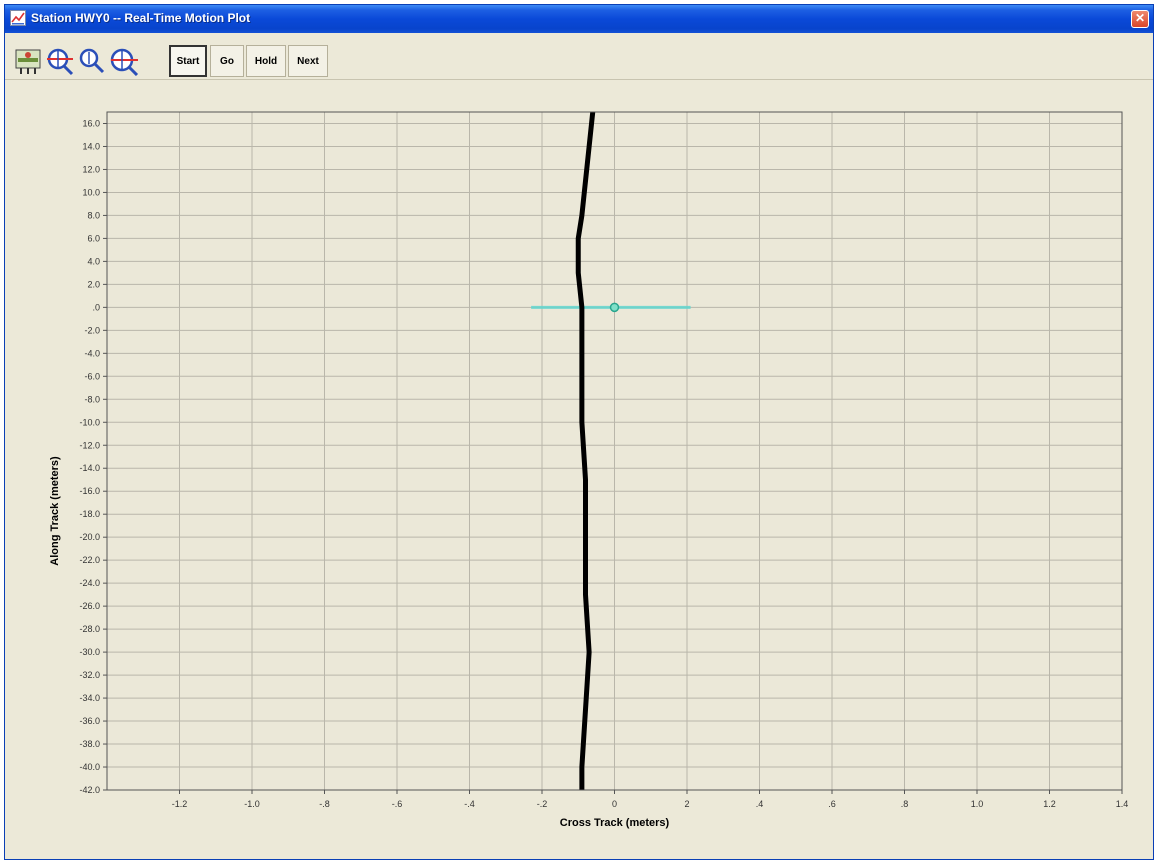  Describe the element at coordinates (89, 744) in the screenshot. I see `y-tick-label: -38.0` at that location.